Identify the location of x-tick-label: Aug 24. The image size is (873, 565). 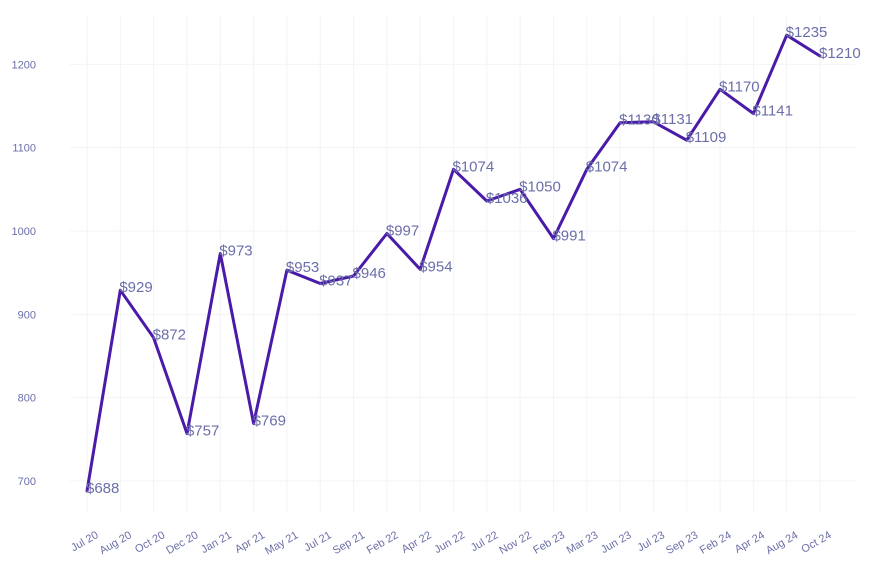
(782, 543).